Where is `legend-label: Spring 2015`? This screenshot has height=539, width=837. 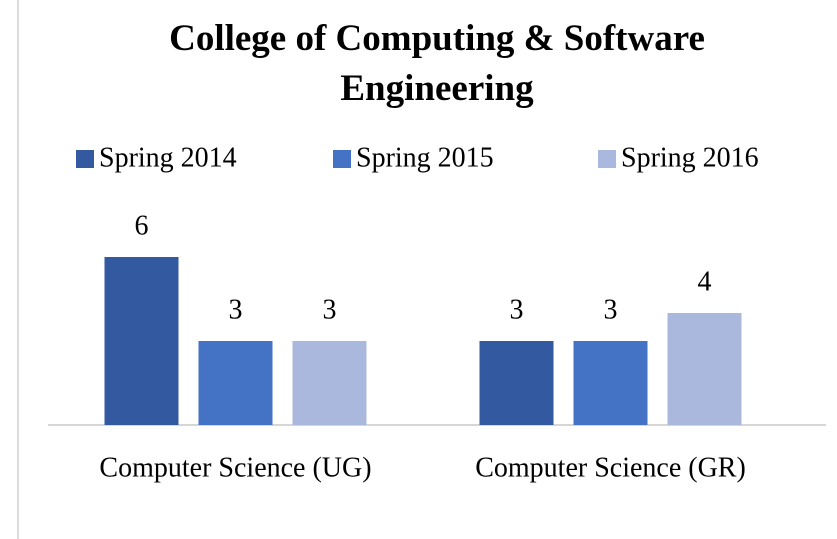
legend-label: Spring 2015 is located at coordinates (425, 157).